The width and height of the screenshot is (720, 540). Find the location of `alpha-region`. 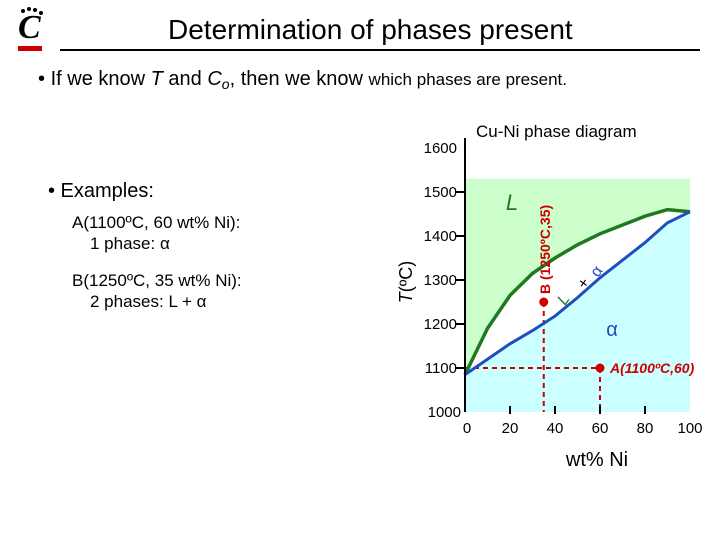

alpha-region is located at coordinates (577, 311).